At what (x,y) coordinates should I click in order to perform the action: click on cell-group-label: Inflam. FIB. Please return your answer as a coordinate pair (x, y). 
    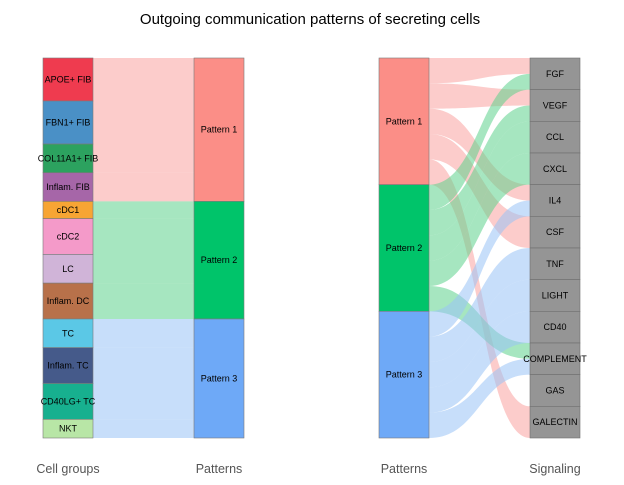
    Looking at the image, I should click on (68, 187).